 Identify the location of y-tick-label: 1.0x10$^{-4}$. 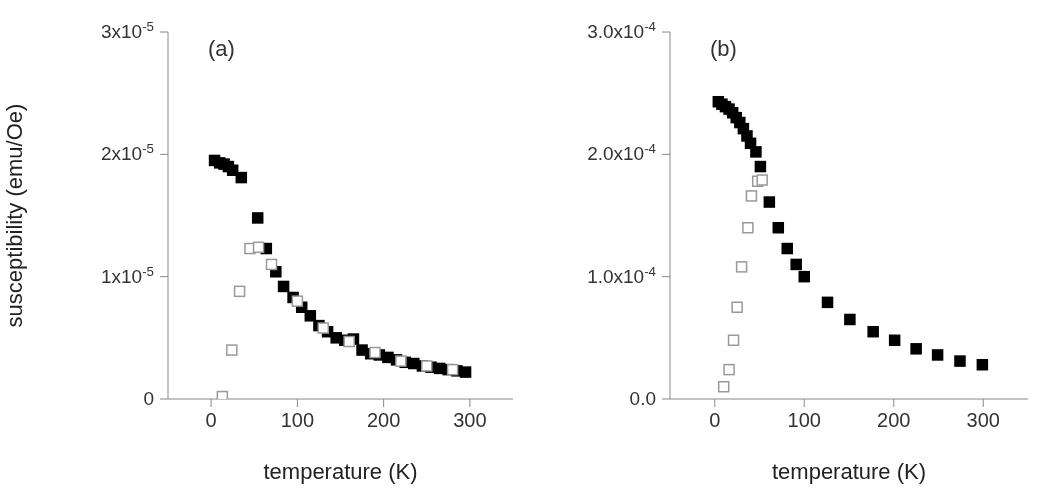
(621, 275).